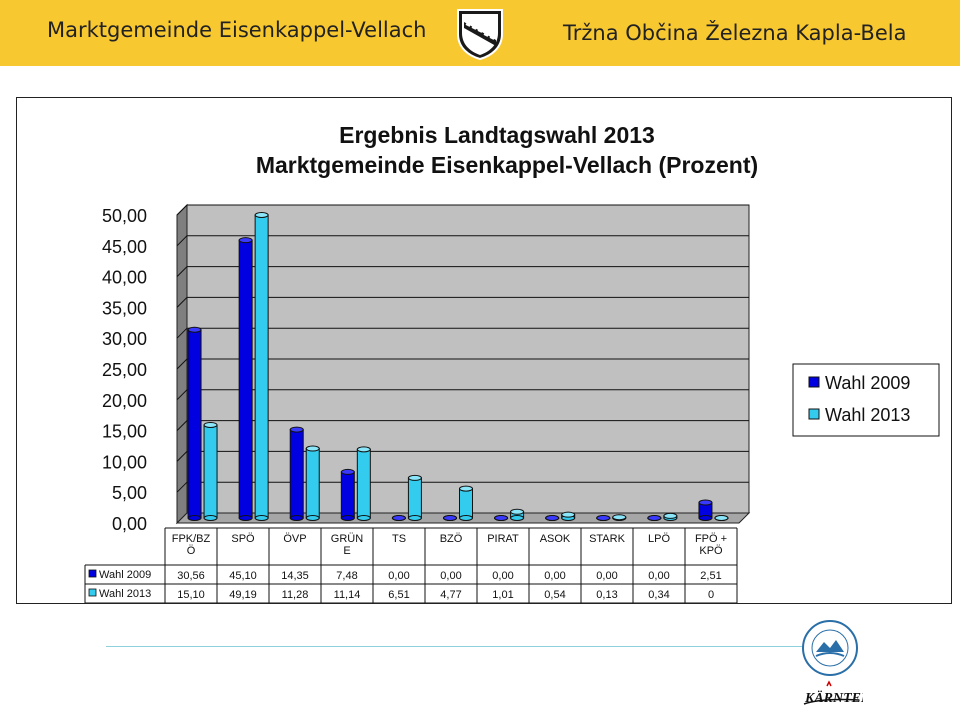  Describe the element at coordinates (830, 648) in the screenshot. I see `kurort-badge-icon` at that location.